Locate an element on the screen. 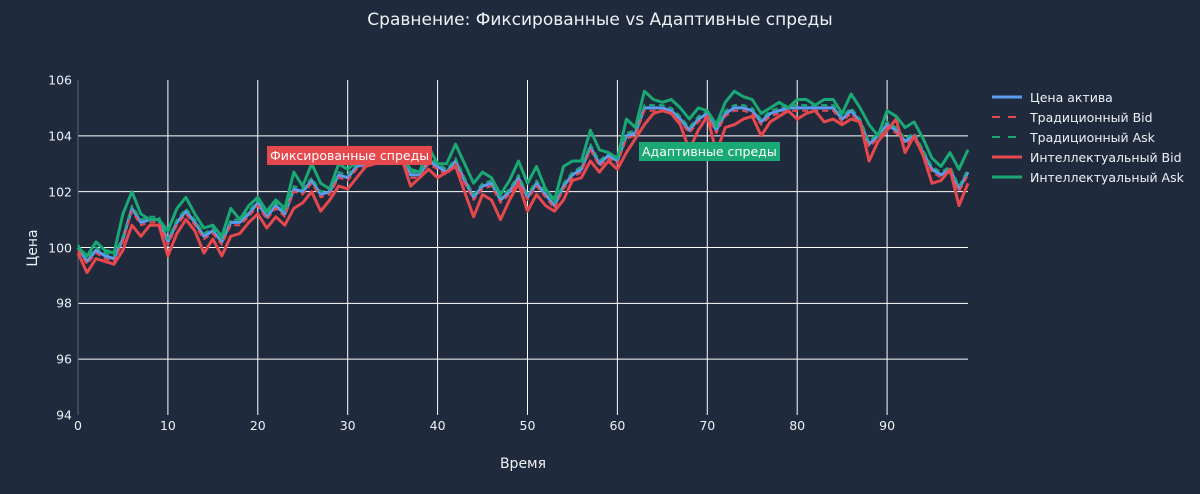 This screenshot has height=494, width=1200. legend-label: Традиционный Bid is located at coordinates (1091, 117).